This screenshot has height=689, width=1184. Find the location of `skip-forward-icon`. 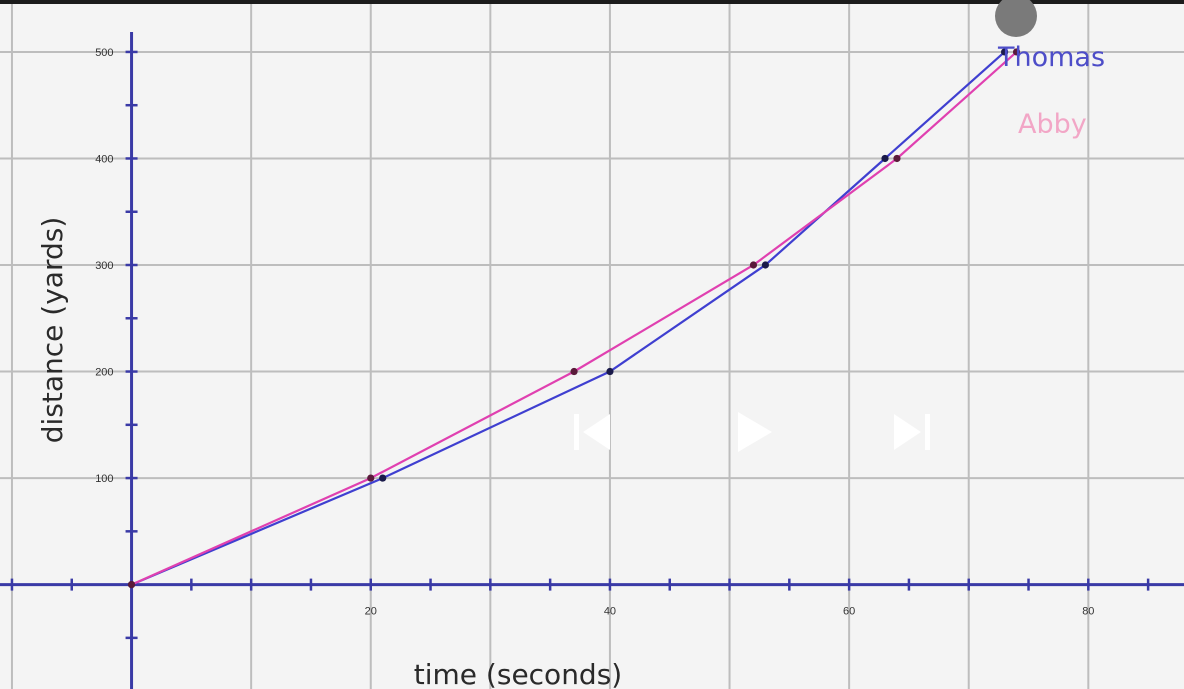

skip-forward-icon is located at coordinates (912, 432).